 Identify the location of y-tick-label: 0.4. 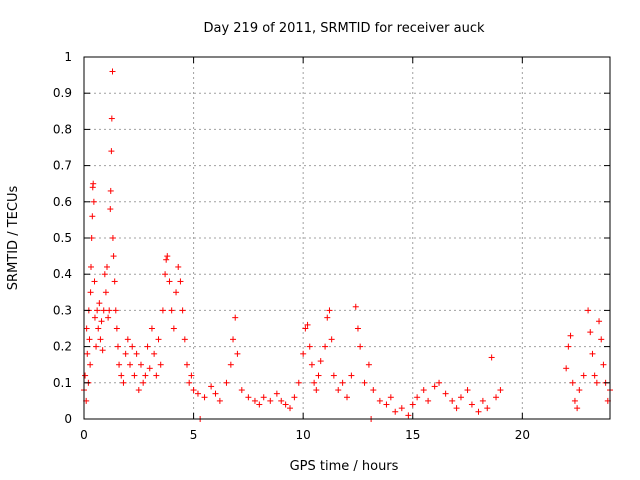
(62, 274).